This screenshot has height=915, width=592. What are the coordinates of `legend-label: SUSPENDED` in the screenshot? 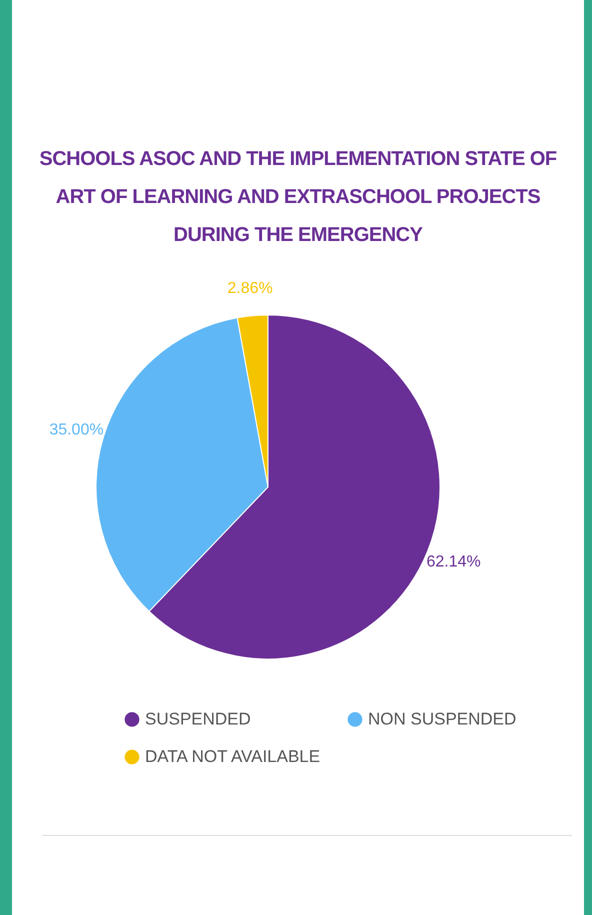 It's located at (198, 718).